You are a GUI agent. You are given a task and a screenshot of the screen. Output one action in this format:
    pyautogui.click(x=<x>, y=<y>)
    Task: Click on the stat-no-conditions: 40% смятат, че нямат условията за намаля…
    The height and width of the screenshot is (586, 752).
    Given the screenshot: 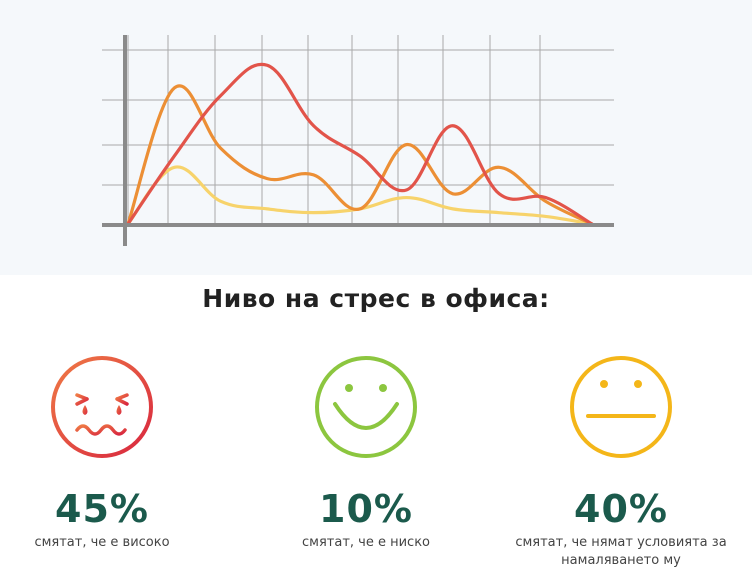 What is the action you would take?
    pyautogui.click(x=621, y=461)
    